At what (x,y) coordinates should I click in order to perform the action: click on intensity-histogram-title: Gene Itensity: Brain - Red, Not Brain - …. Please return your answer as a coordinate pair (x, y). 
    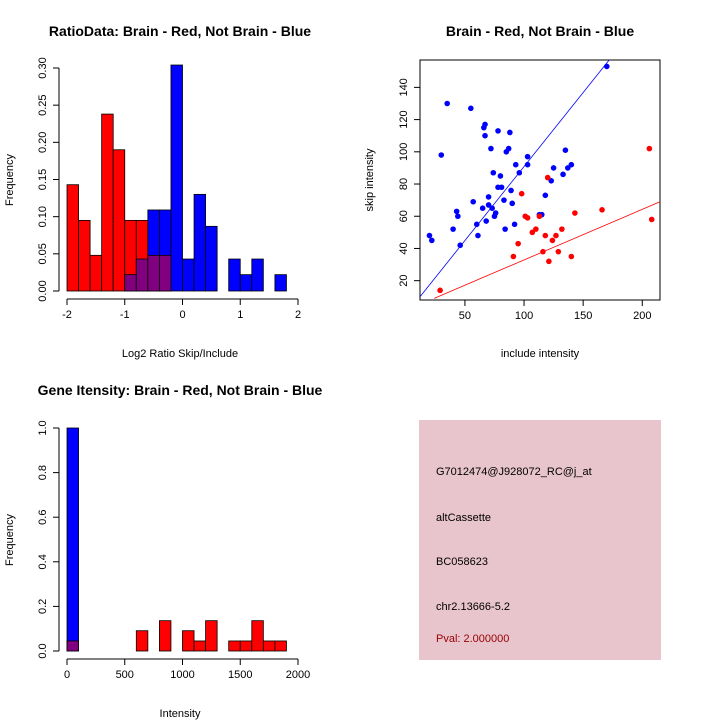
    Looking at the image, I should click on (180, 390).